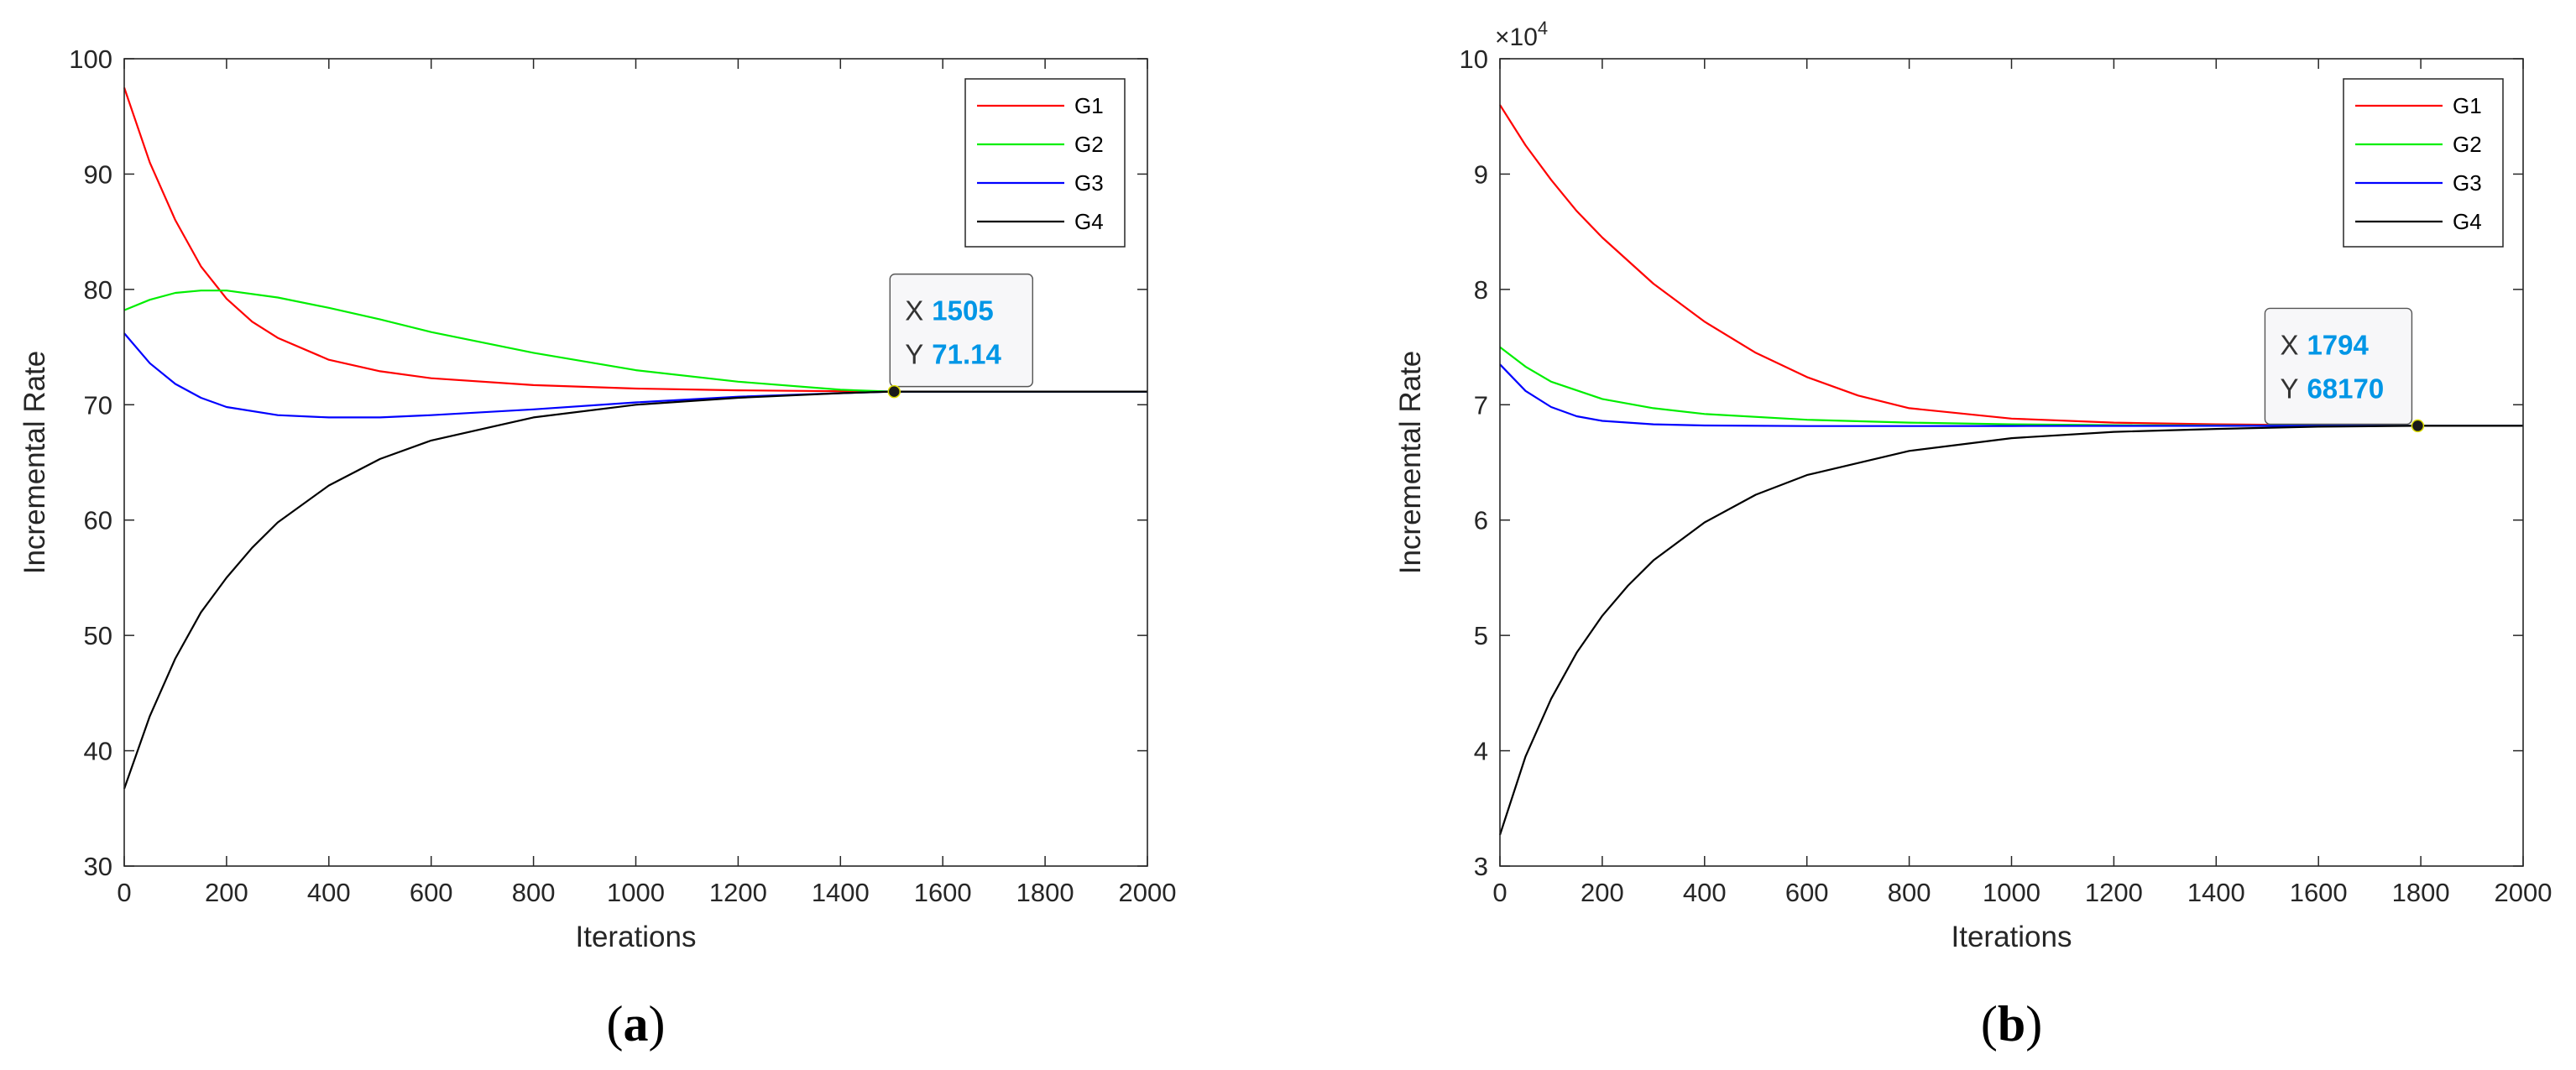 This screenshot has width=2576, height=1070. What do you see at coordinates (1474, 59) in the screenshot?
I see `y-tick-label: 10` at bounding box center [1474, 59].